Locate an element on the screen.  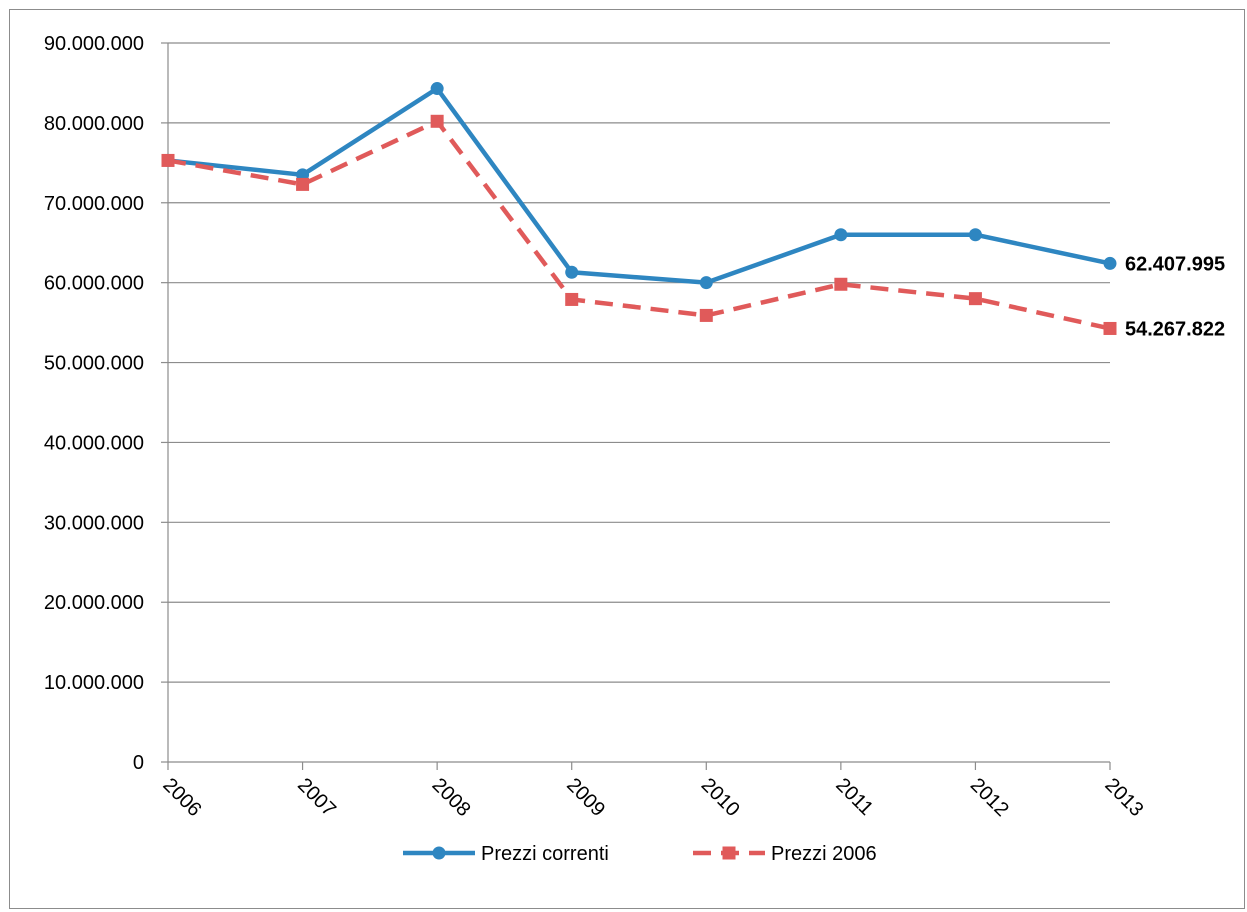
y-tick-label: 50.000.000 is located at coordinates (94, 364).